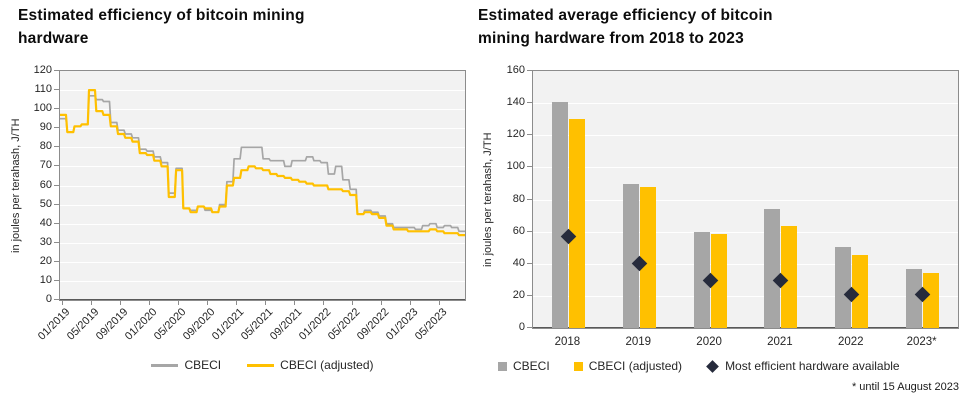 This screenshot has width=975, height=405. What do you see at coordinates (45, 279) in the screenshot?
I see `line-chart-y-tick-label: 10` at bounding box center [45, 279].